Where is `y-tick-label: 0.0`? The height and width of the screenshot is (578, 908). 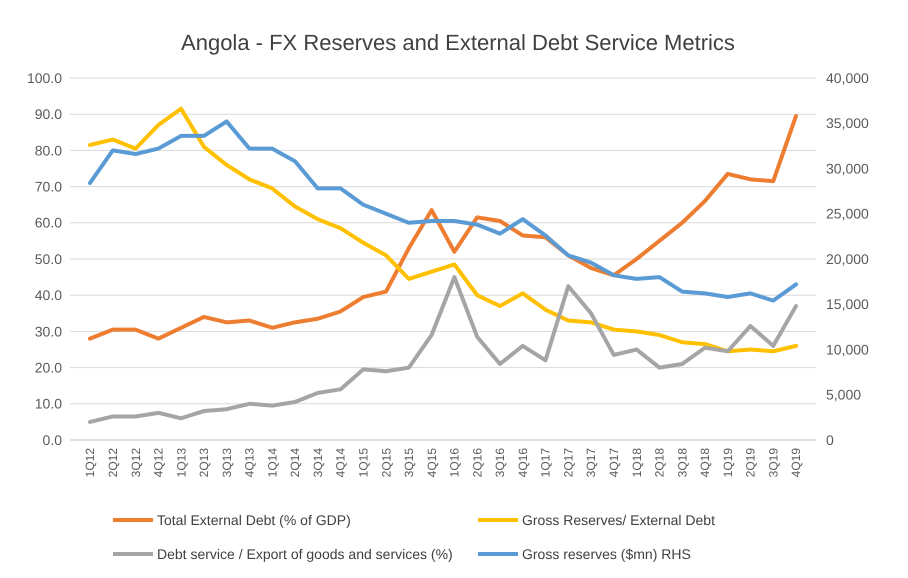
y-tick-label: 0.0 is located at coordinates (52, 440).